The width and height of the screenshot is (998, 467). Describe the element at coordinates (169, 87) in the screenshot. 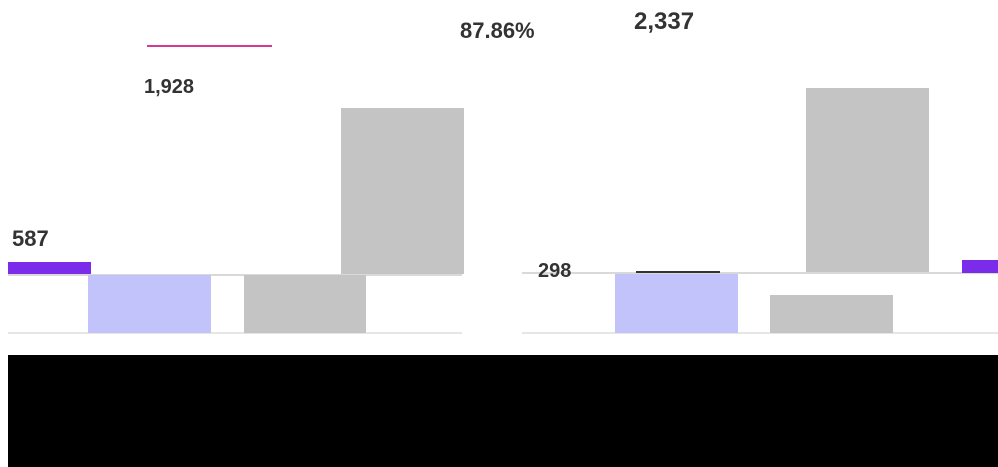

I see `value-label-1928: 1,928` at that location.